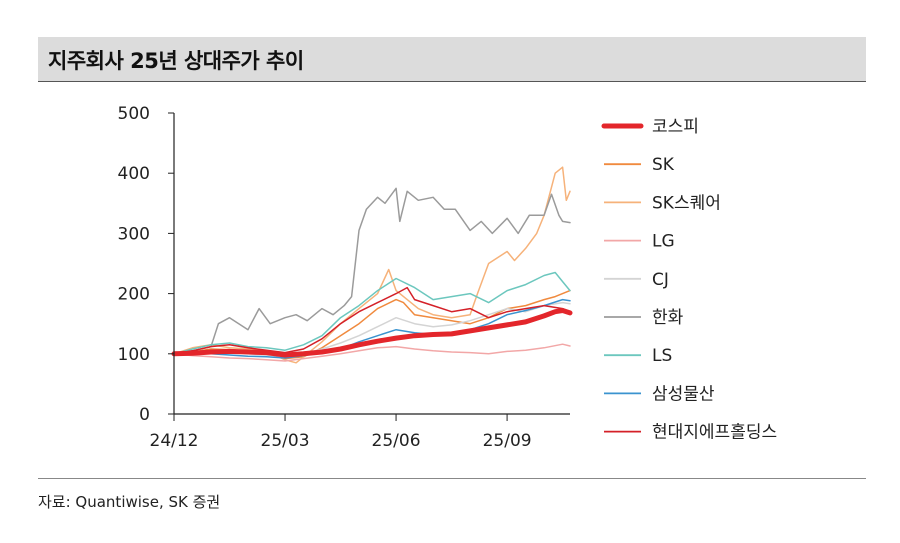 The height and width of the screenshot is (543, 900). Describe the element at coordinates (683, 394) in the screenshot. I see `legend-label-8: 삼성물산` at that location.